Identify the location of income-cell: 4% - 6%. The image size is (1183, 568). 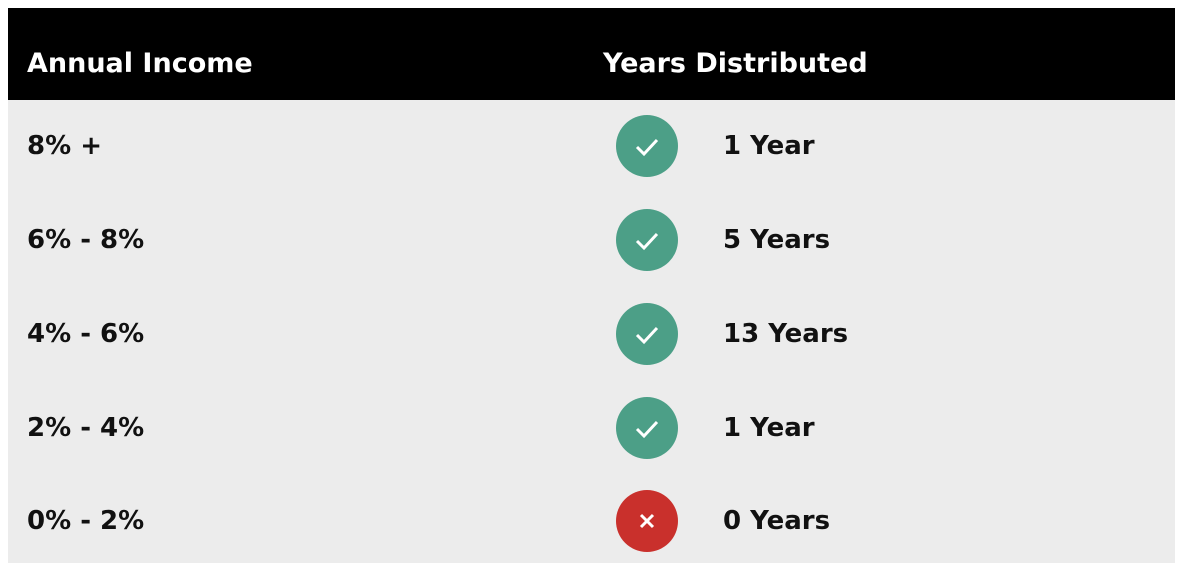
(86, 334).